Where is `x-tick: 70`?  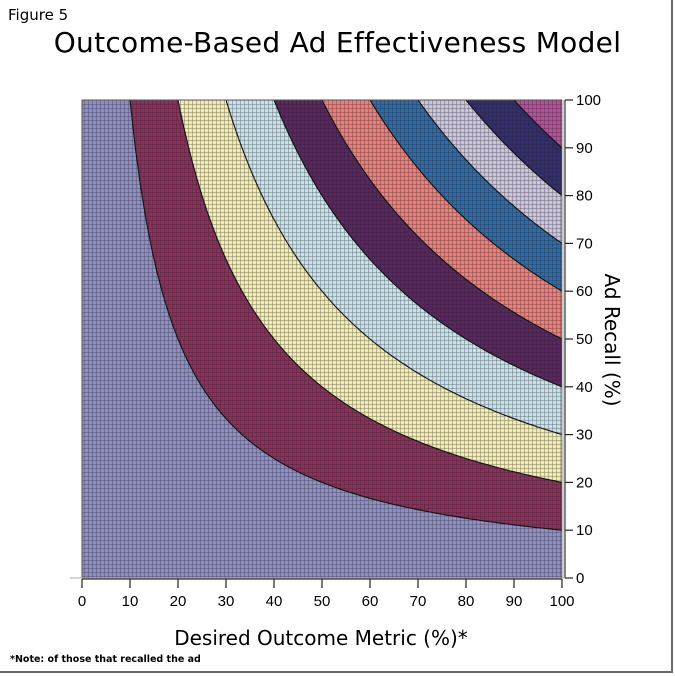
x-tick: 70 is located at coordinates (418, 594).